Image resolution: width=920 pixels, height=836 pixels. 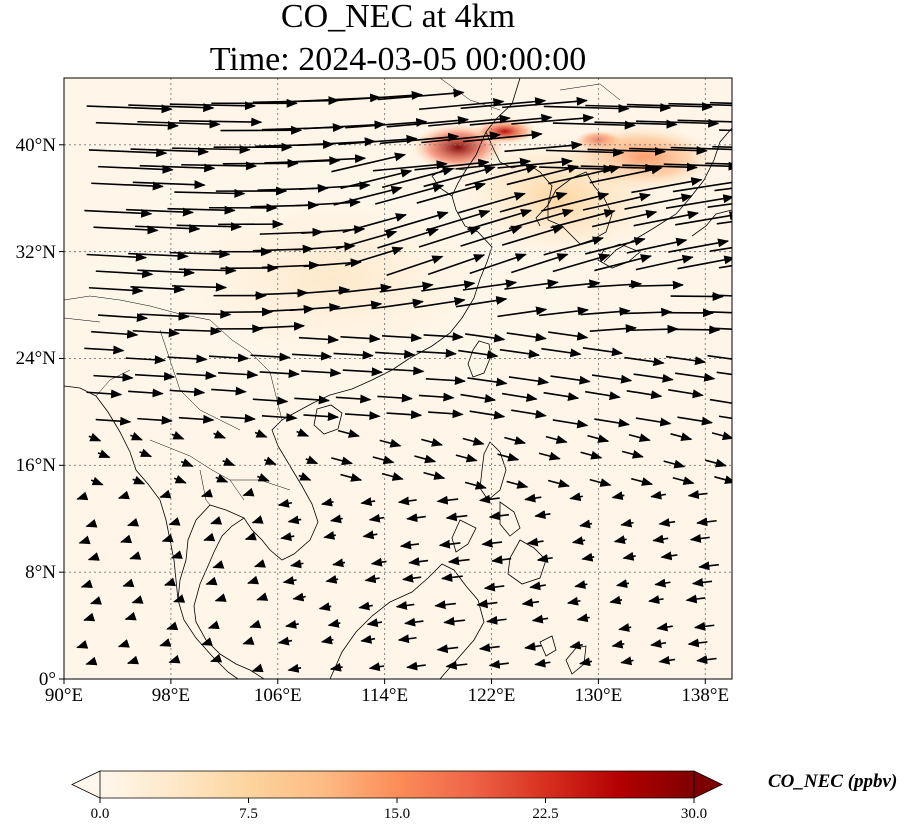 What do you see at coordinates (398, 17) in the screenshot?
I see `title-line-1: CO_NEC at 4km` at bounding box center [398, 17].